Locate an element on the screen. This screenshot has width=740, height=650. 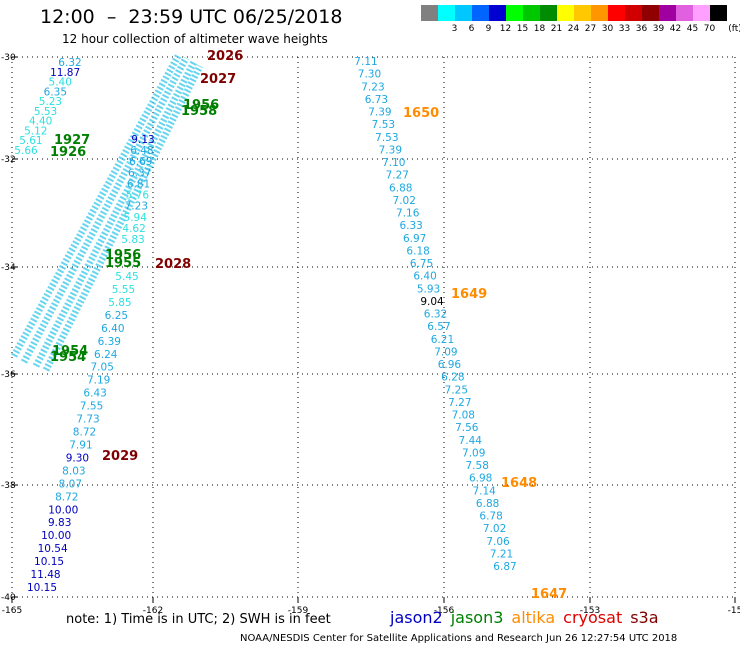
y-tick-label: -40 is located at coordinates (8, 598).